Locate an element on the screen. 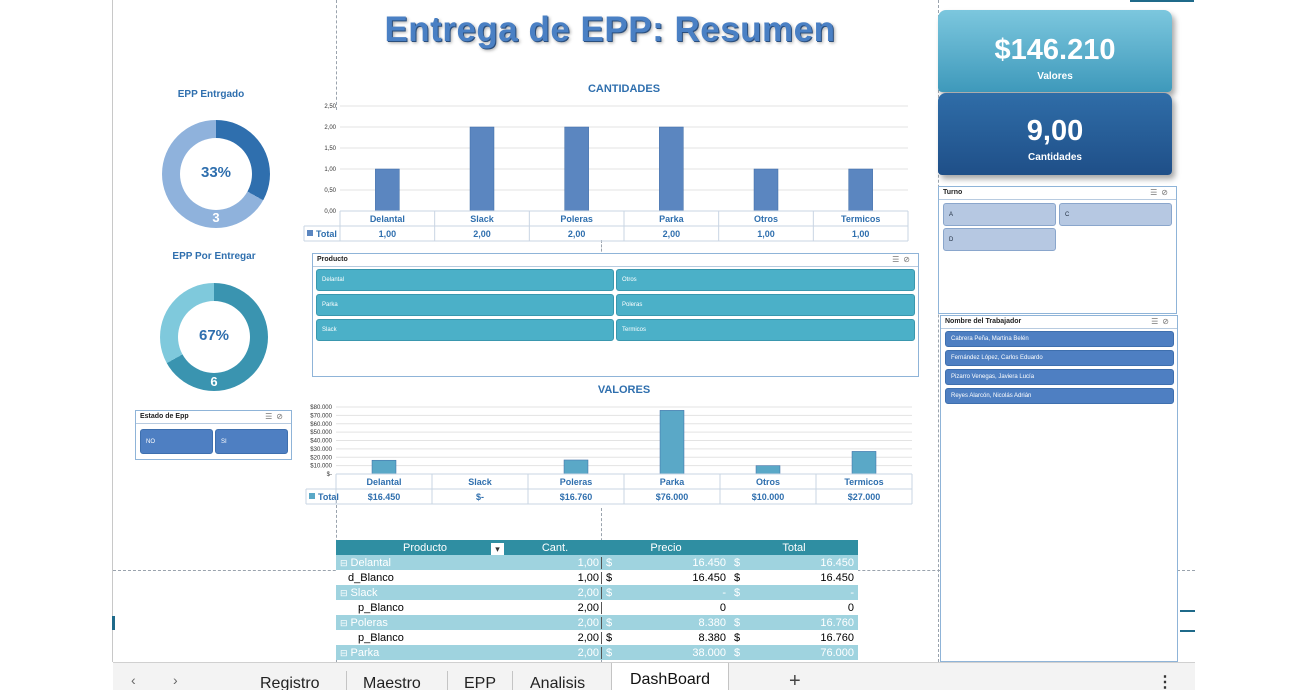 The image size is (1290, 690). cell-producto: p_Blanco is located at coordinates (423, 638).